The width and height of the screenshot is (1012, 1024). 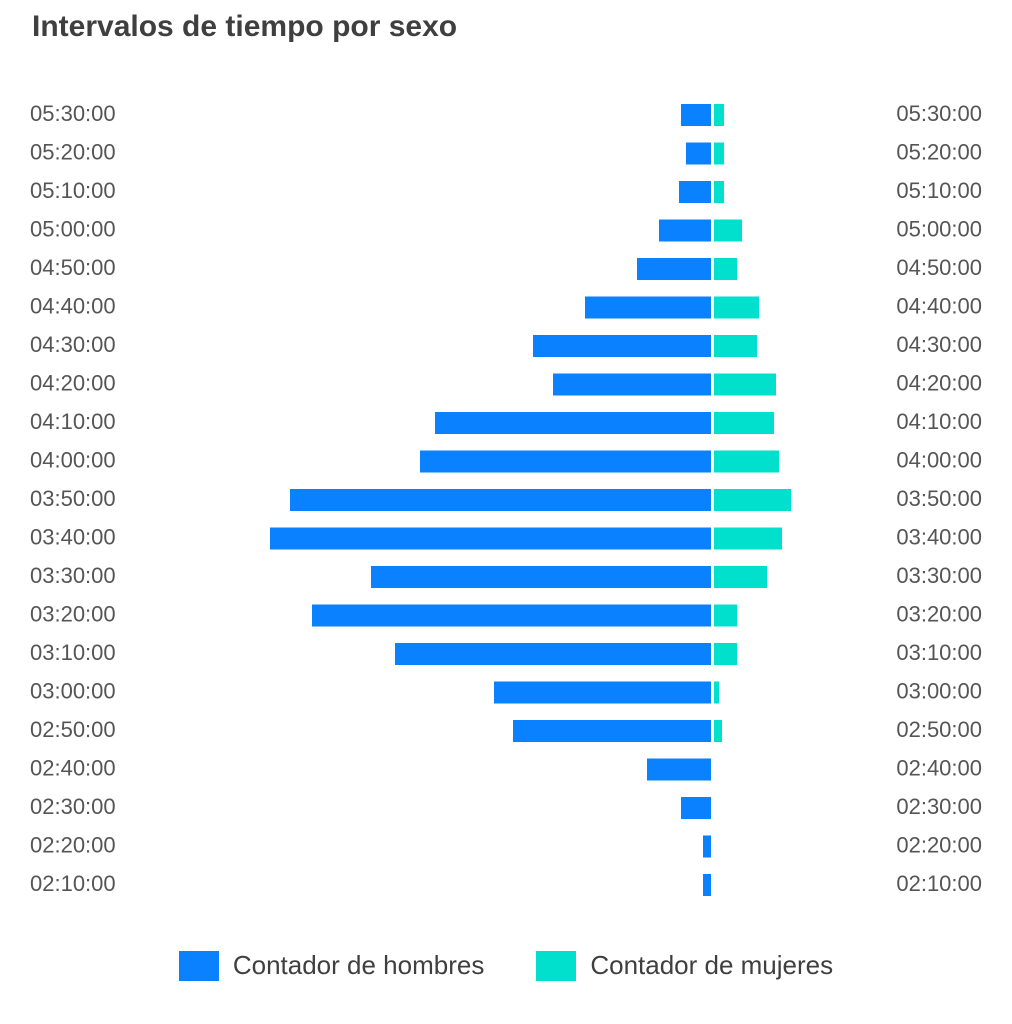 I want to click on legend-item-women: Contador de mujeres, so click(x=684, y=965).